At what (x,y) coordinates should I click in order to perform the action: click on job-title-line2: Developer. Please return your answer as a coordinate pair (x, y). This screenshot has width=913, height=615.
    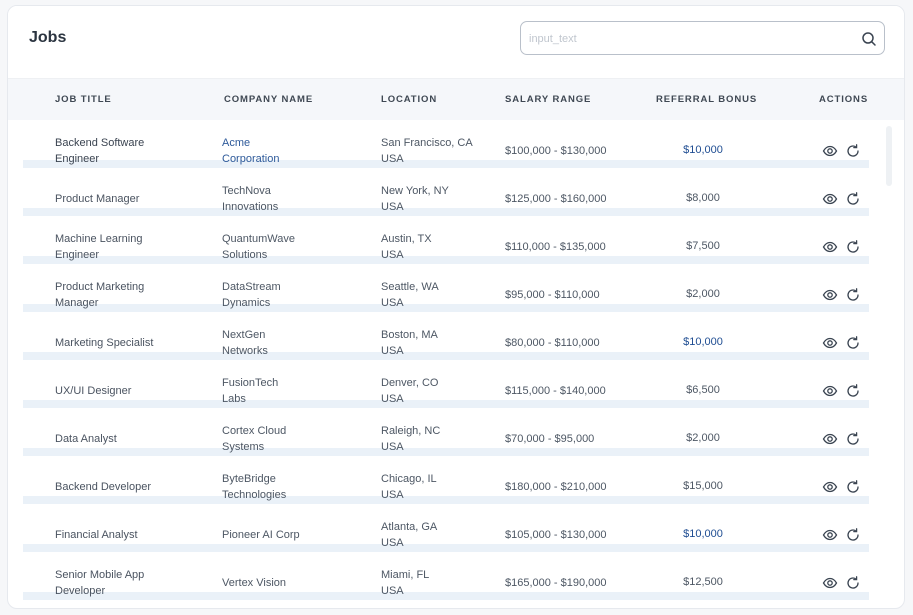
    Looking at the image, I should click on (80, 591).